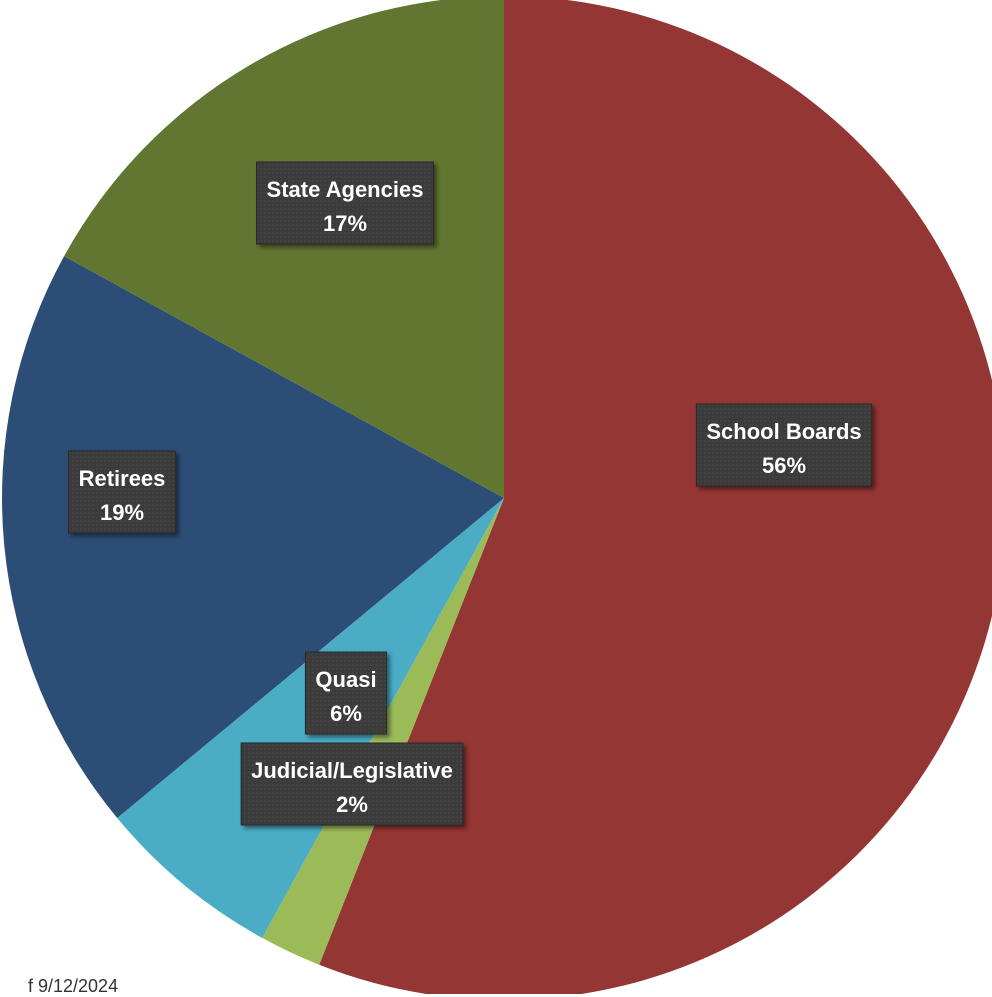  I want to click on slice-label-name: Judicial/Legislative, so click(352, 770).